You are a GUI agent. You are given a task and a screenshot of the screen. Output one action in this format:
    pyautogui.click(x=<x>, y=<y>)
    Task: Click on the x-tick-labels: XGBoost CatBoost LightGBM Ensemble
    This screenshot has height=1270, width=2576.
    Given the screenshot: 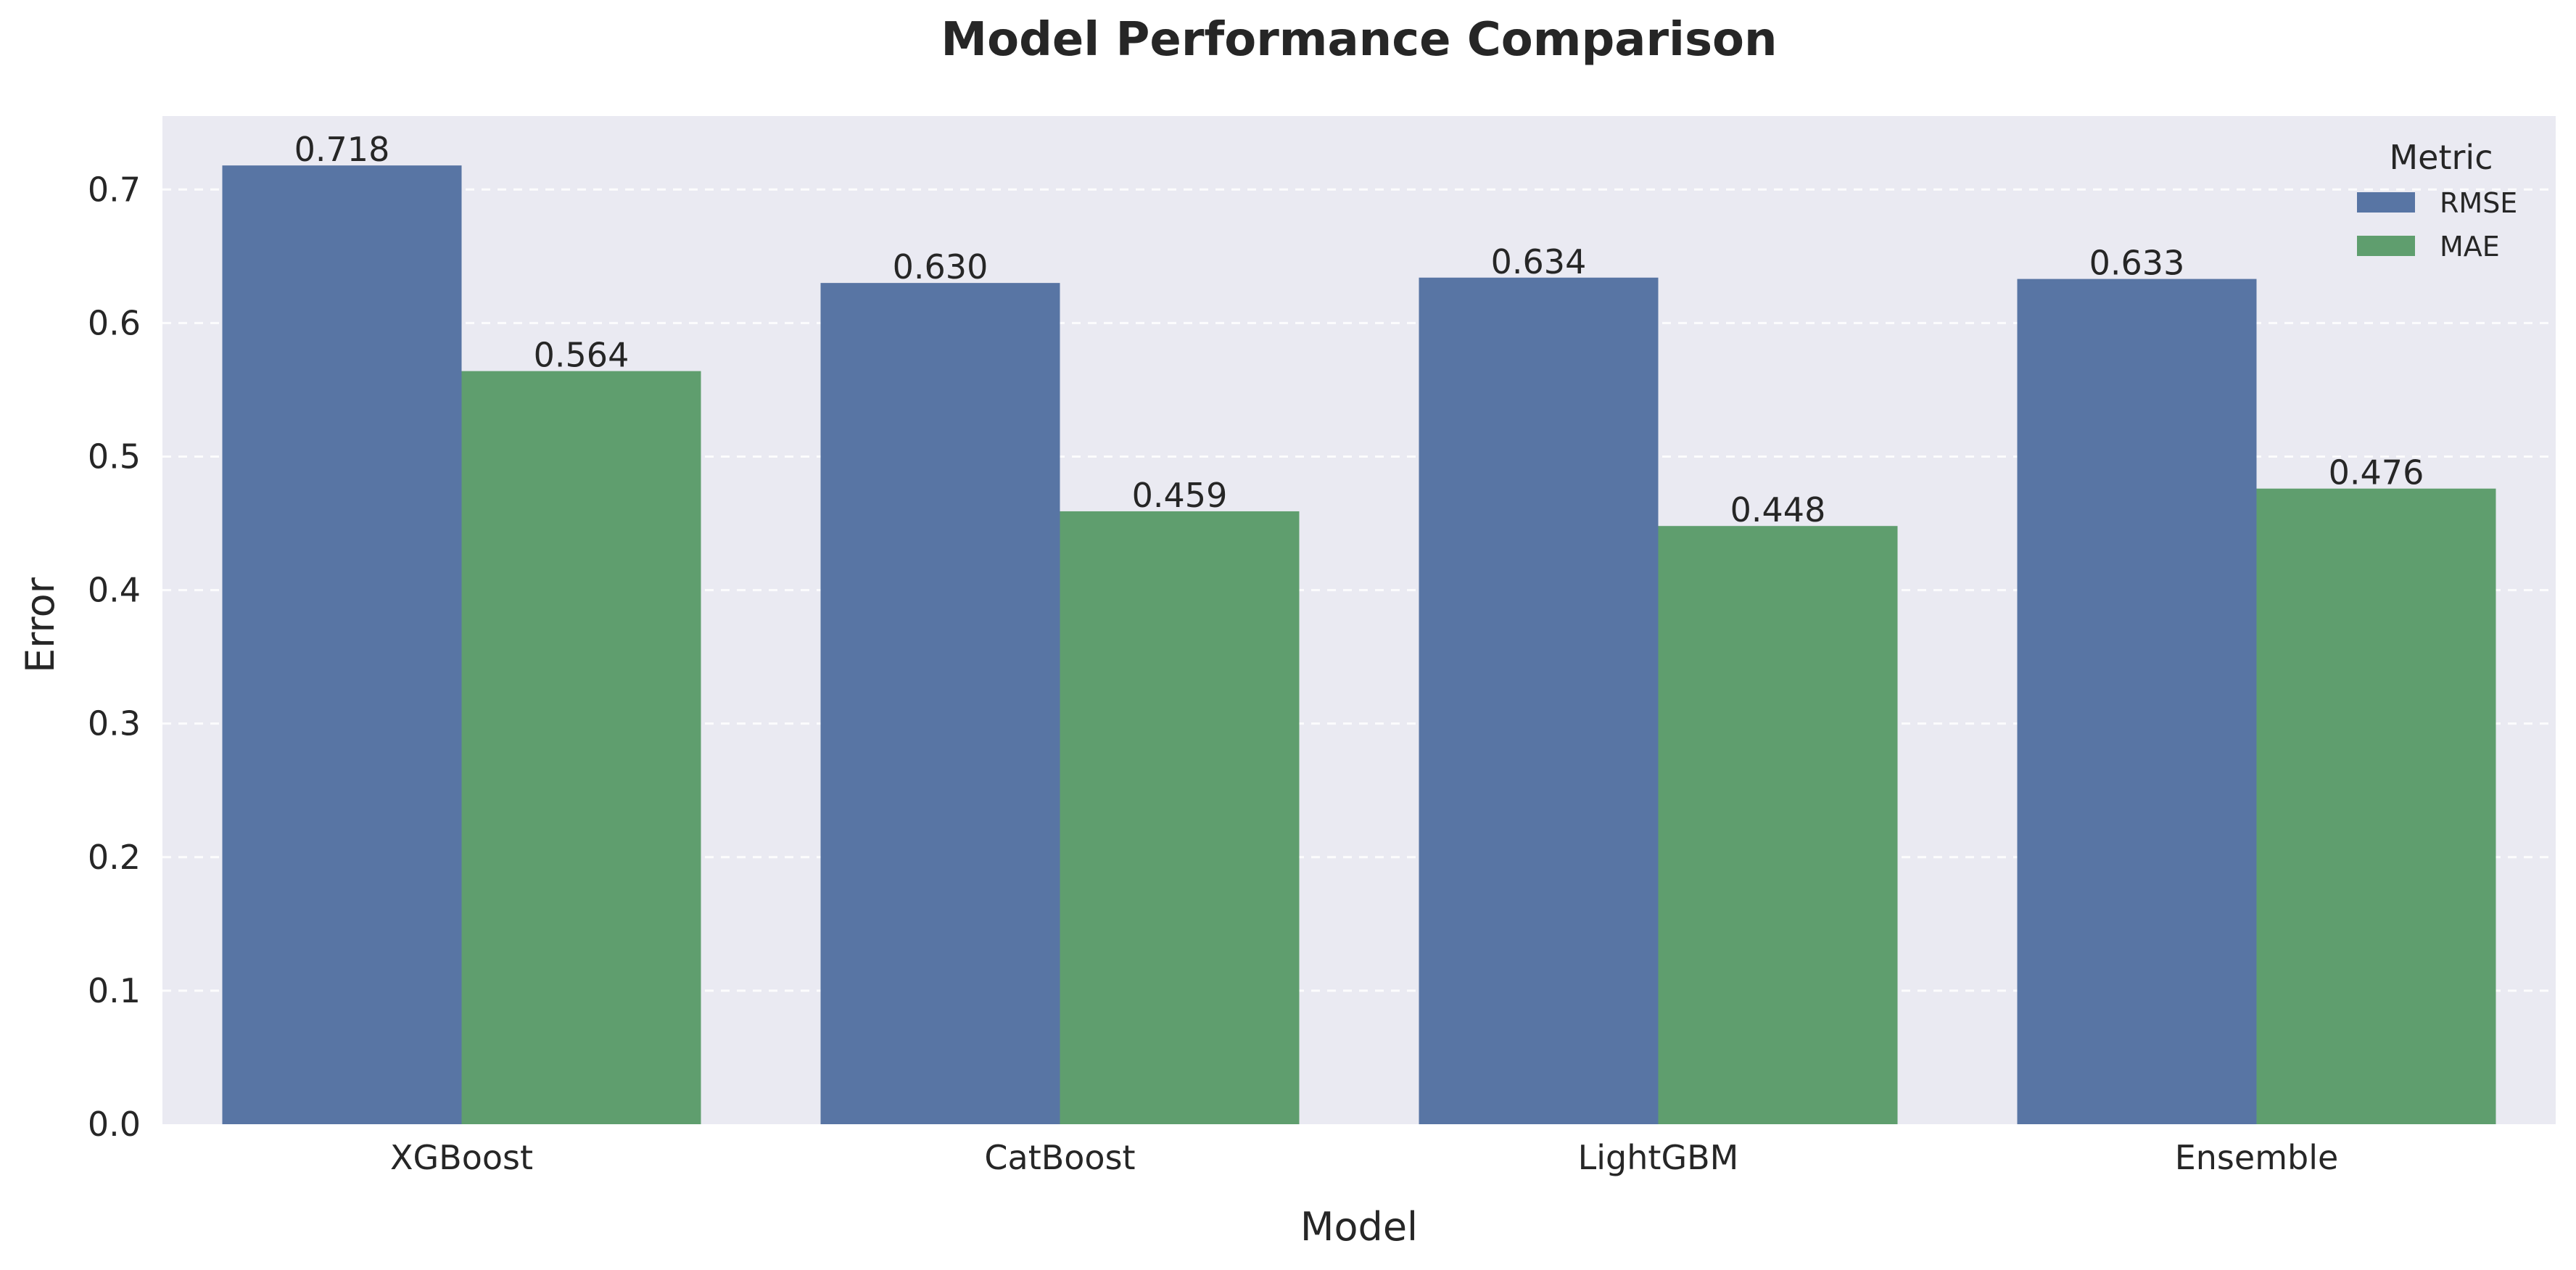 What is the action you would take?
    pyautogui.click(x=1364, y=1157)
    